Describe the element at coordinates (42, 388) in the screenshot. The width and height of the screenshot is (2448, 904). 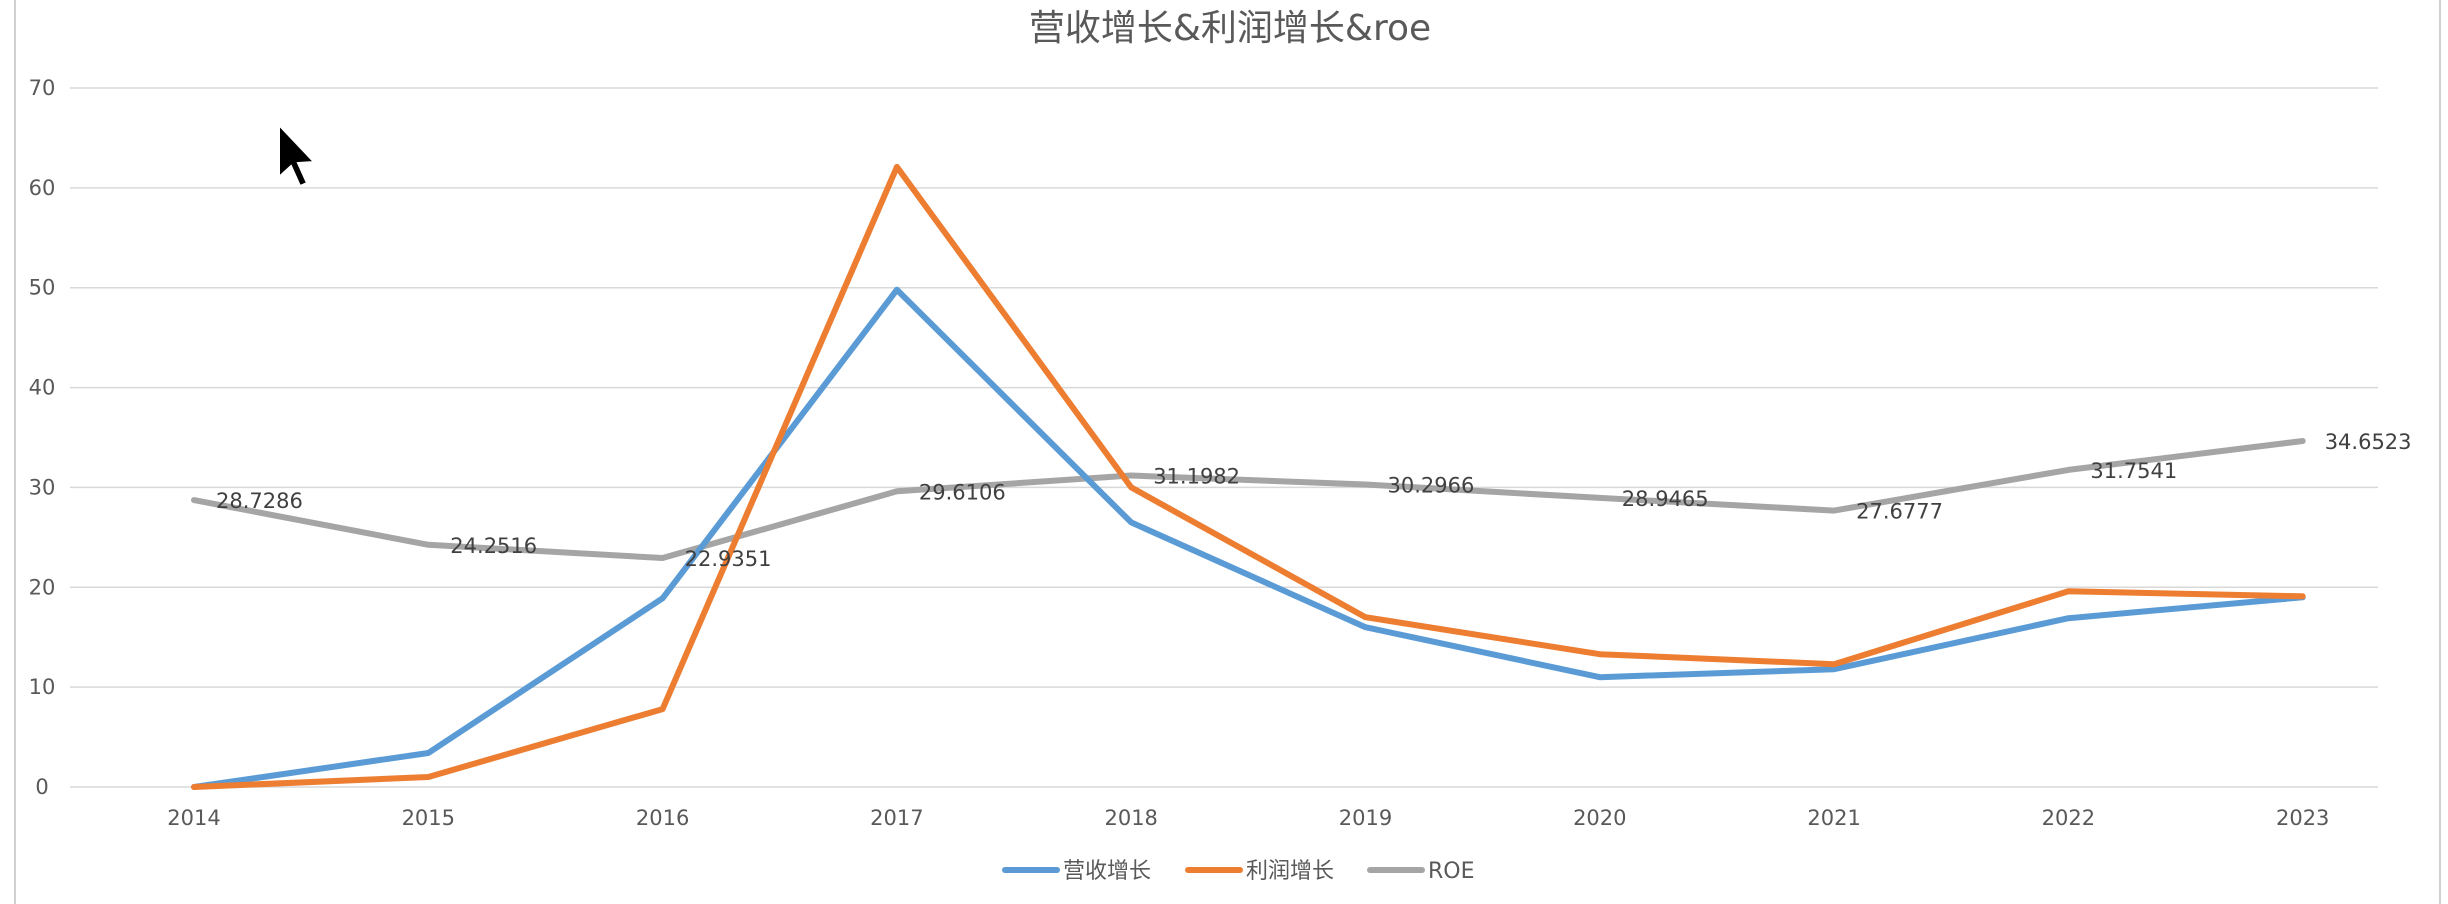
I see `y-tick-label: 40` at that location.